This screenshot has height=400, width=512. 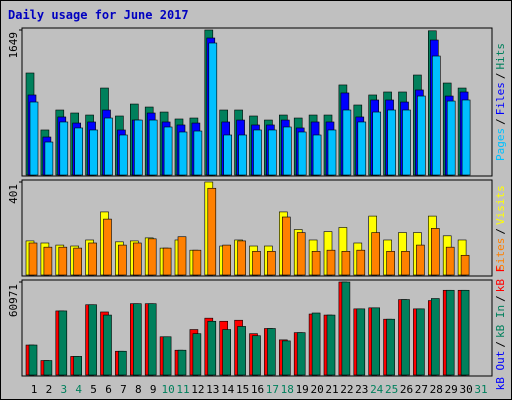 What do you see at coordinates (212, 389) in the screenshot?
I see `x-tick-label: 13` at bounding box center [212, 389].